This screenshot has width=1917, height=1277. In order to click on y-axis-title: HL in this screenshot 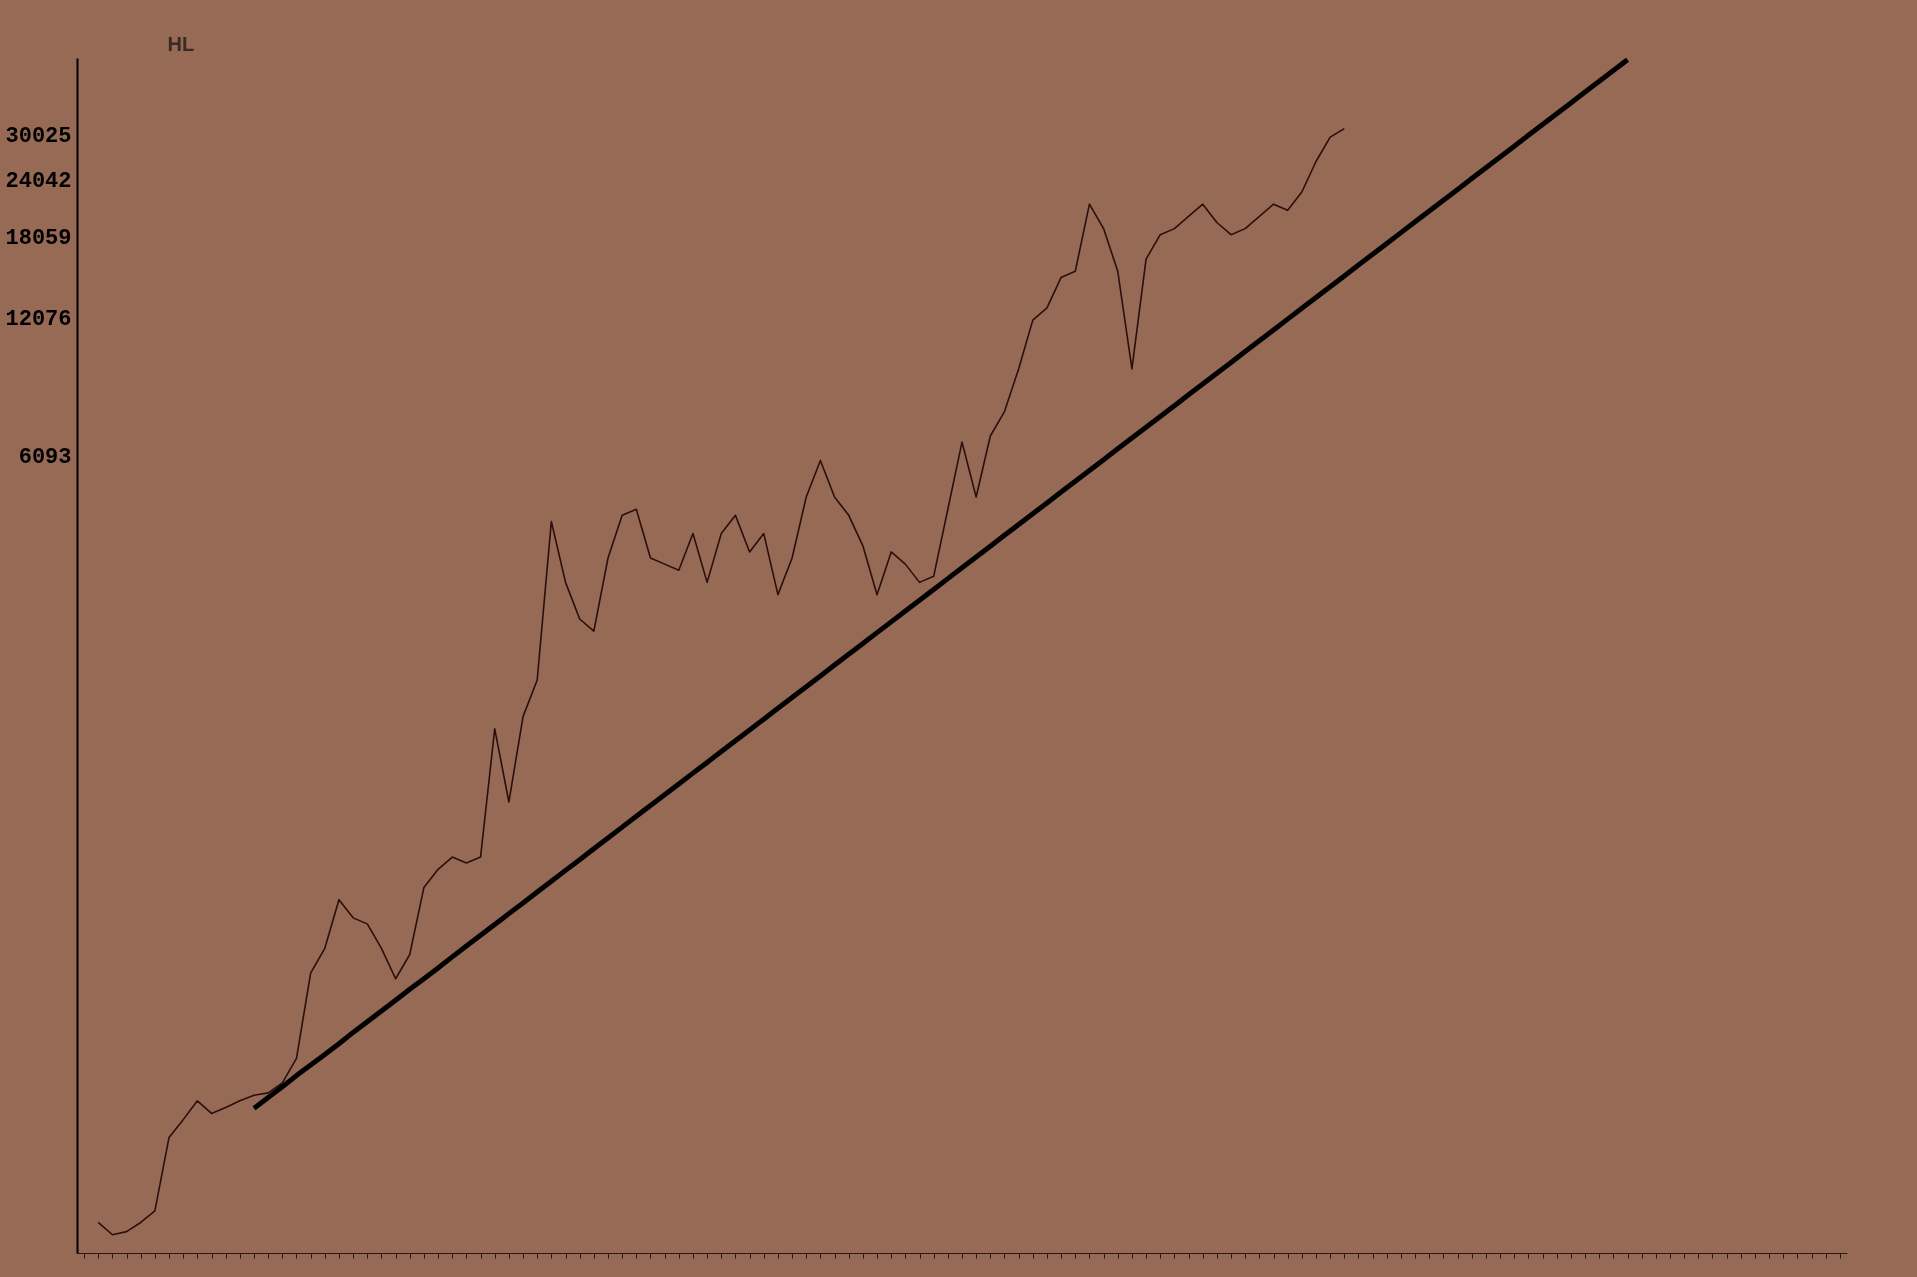, I will do `click(181, 43)`.